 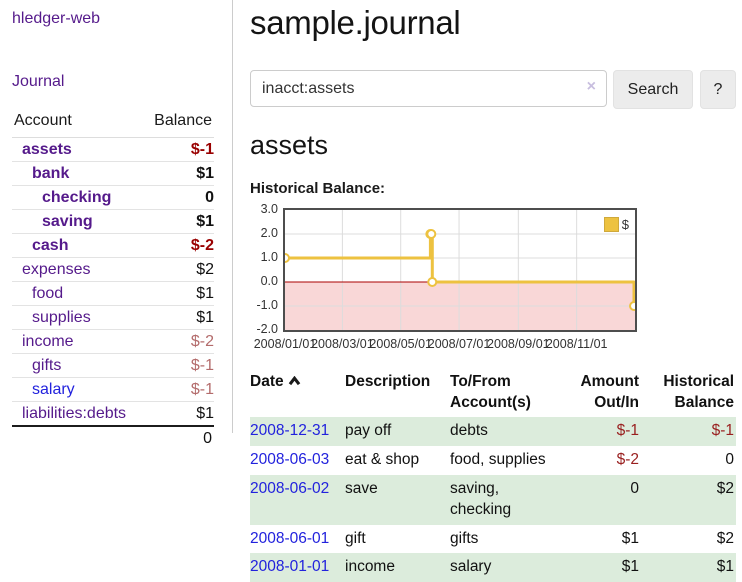 What do you see at coordinates (507, 567) in the screenshot?
I see `transaction-accounts: salary` at bounding box center [507, 567].